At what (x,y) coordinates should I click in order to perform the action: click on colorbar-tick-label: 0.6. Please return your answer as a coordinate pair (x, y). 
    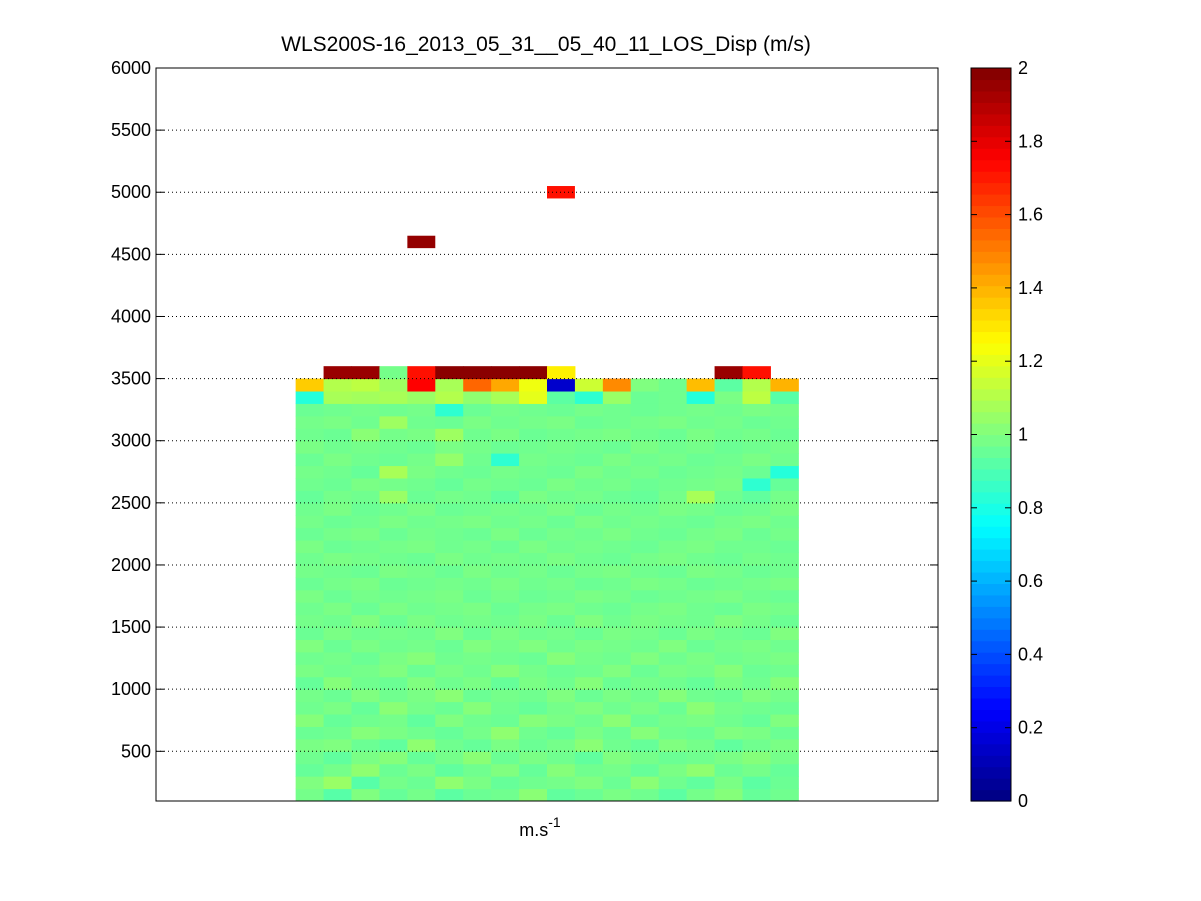
    Looking at the image, I should click on (1030, 581).